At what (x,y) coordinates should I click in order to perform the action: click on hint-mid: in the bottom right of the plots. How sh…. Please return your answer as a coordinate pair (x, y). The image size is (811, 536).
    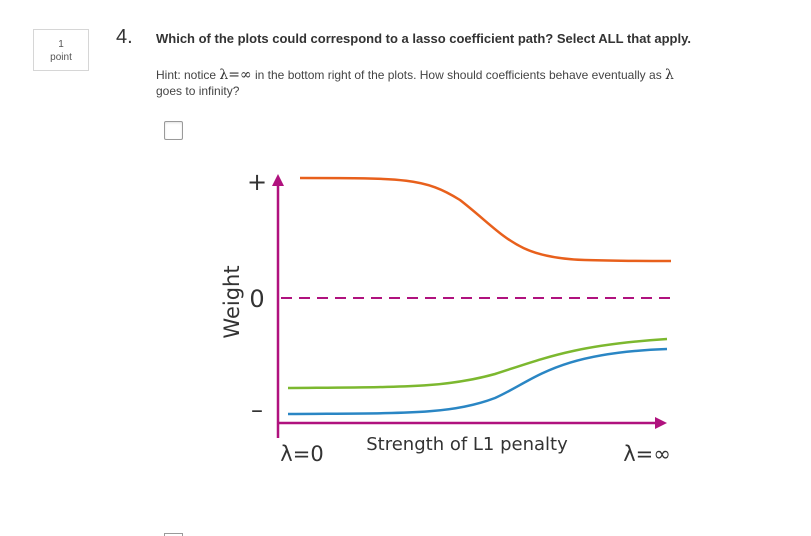
    Looking at the image, I should click on (458, 75).